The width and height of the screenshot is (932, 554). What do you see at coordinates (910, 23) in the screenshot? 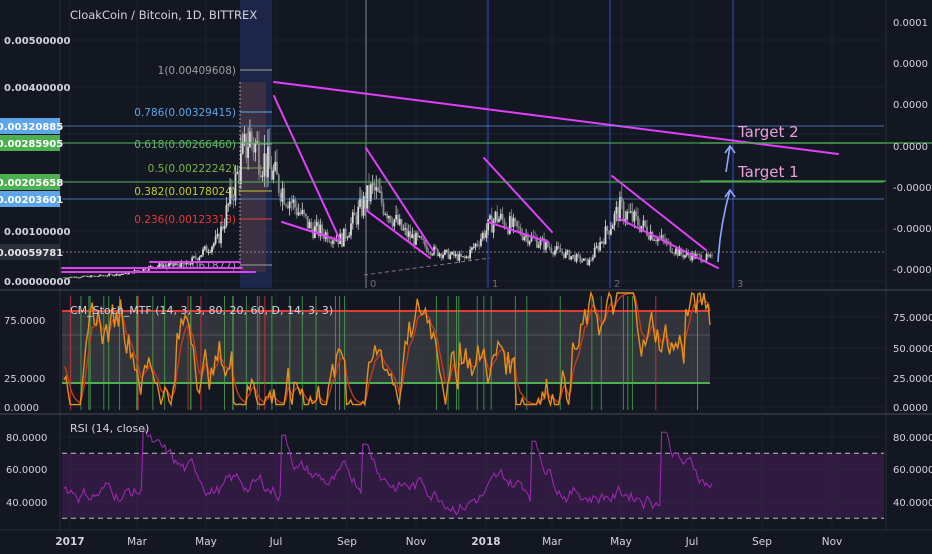
I see `right-axis-tick-label: 0.0001` at bounding box center [910, 23].